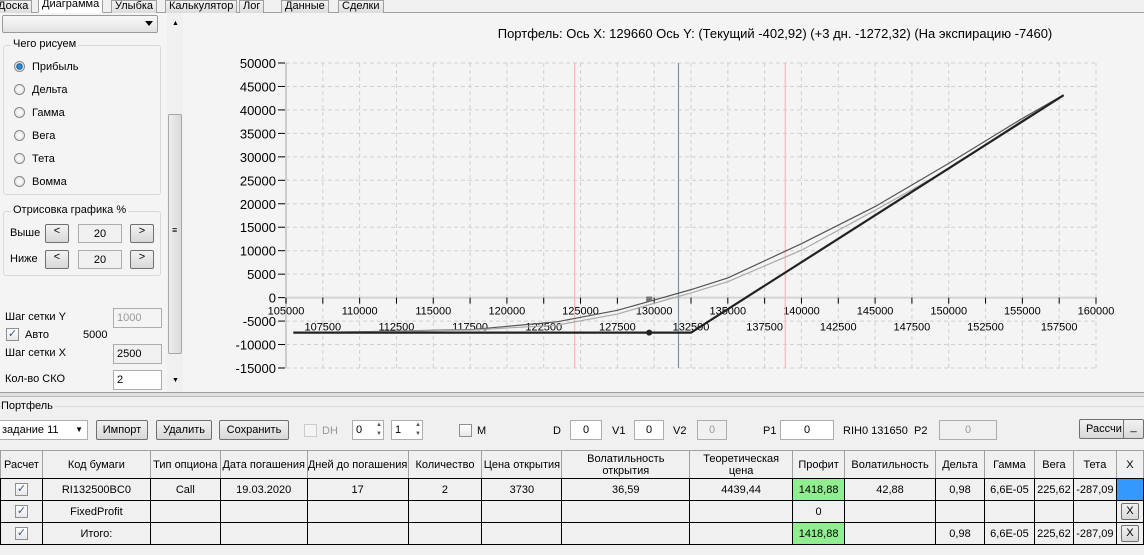  Describe the element at coordinates (24, 259) in the screenshot. I see `below-label: Ниже` at that location.